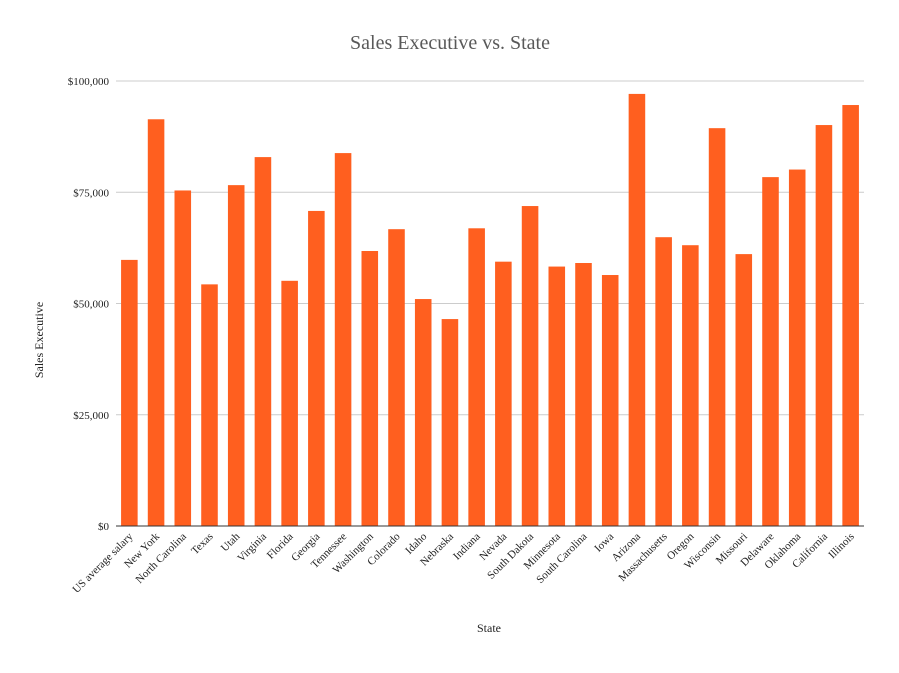 This screenshot has height=673, width=899. Describe the element at coordinates (91, 193) in the screenshot. I see `y-tick-label: $75,000` at that location.